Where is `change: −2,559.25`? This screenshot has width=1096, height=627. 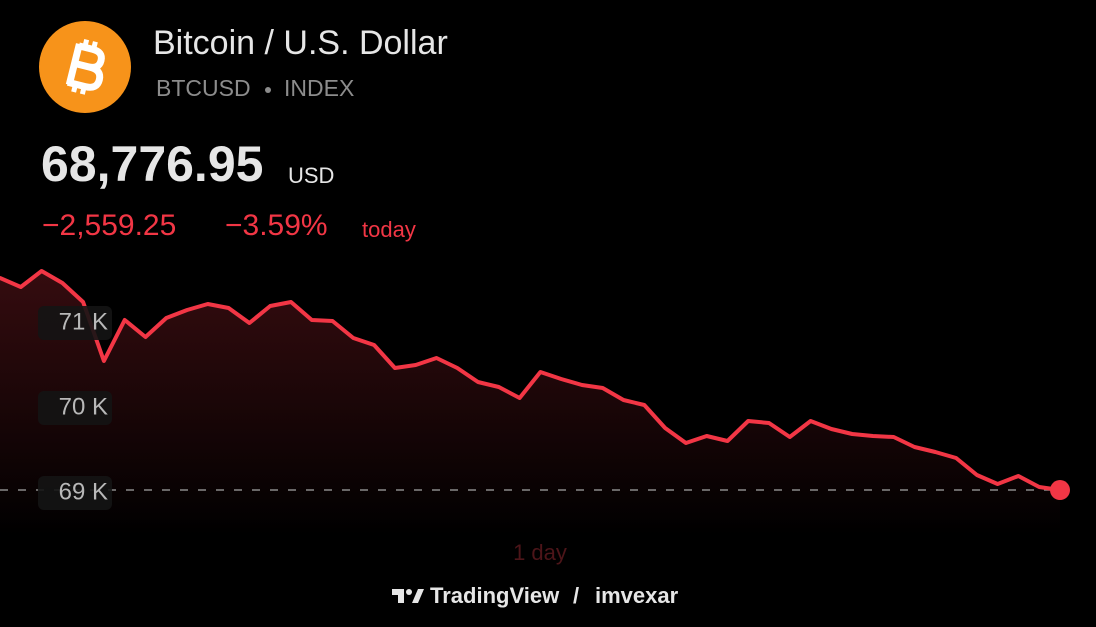
change: −2,559.25 is located at coordinates (109, 225).